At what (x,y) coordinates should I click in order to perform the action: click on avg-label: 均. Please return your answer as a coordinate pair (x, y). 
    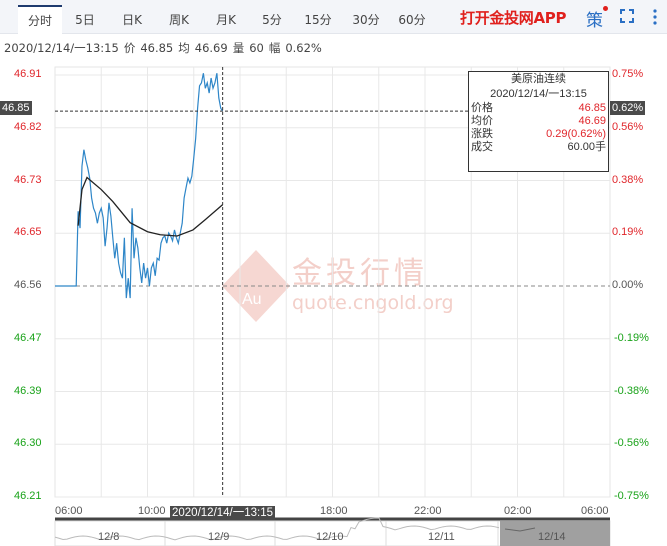
    Looking at the image, I should click on (184, 48).